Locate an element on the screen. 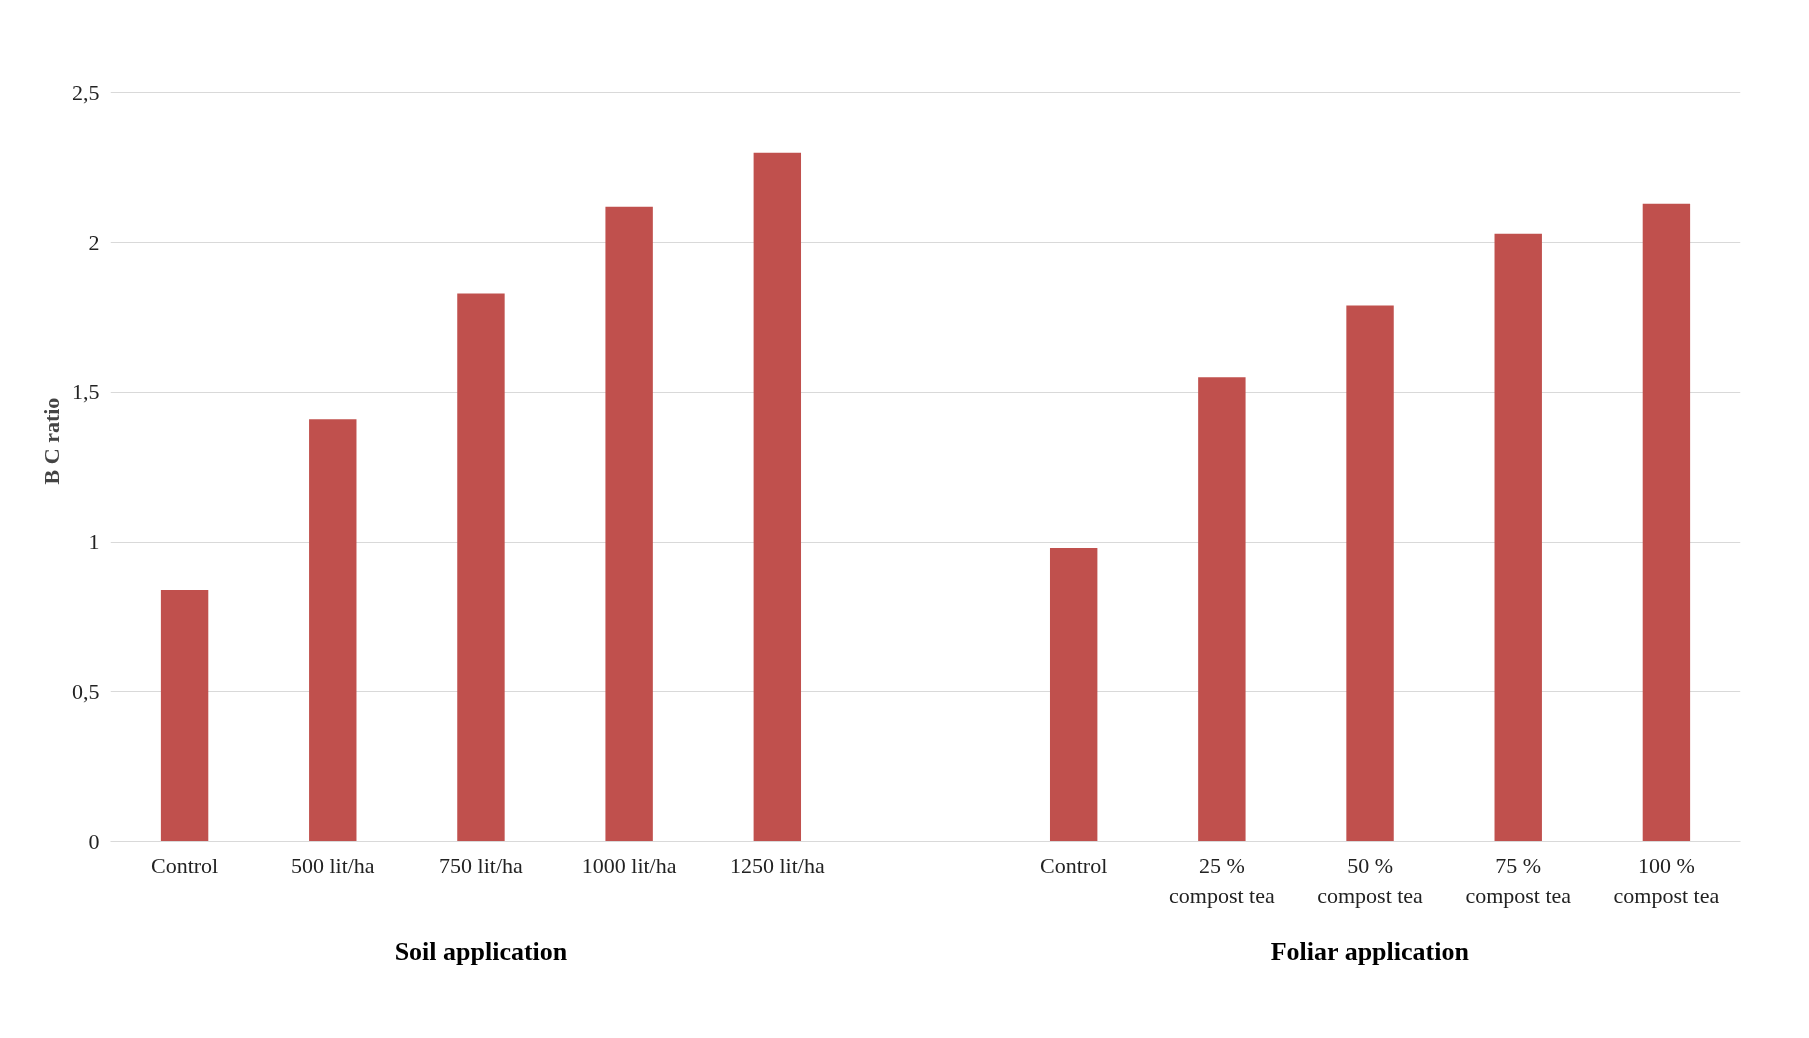 The width and height of the screenshot is (1809, 1038). x-tick-label: 1000 lit/ha is located at coordinates (629, 865).